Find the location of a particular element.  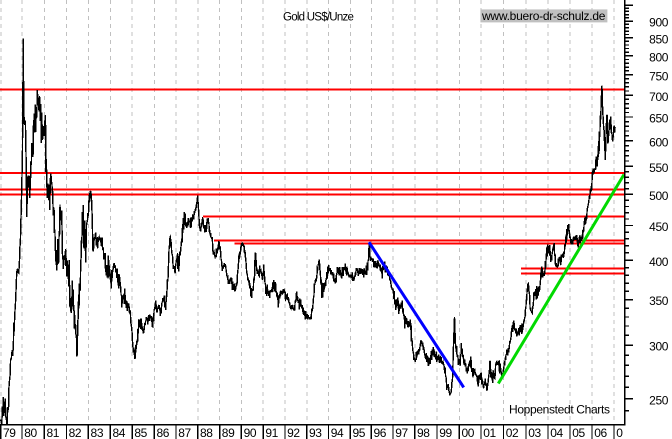

svg-text: 05 is located at coordinates (578, 432).